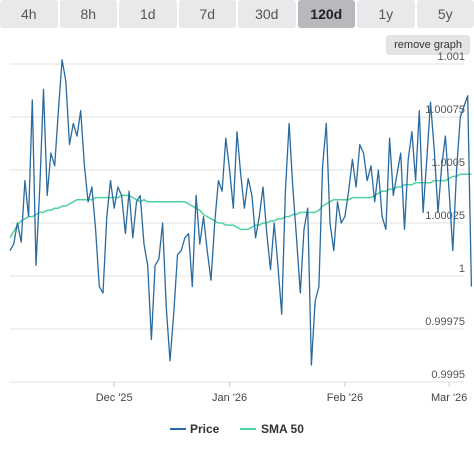  What do you see at coordinates (29, 14) in the screenshot?
I see `range-button-4h: 4h` at bounding box center [29, 14].